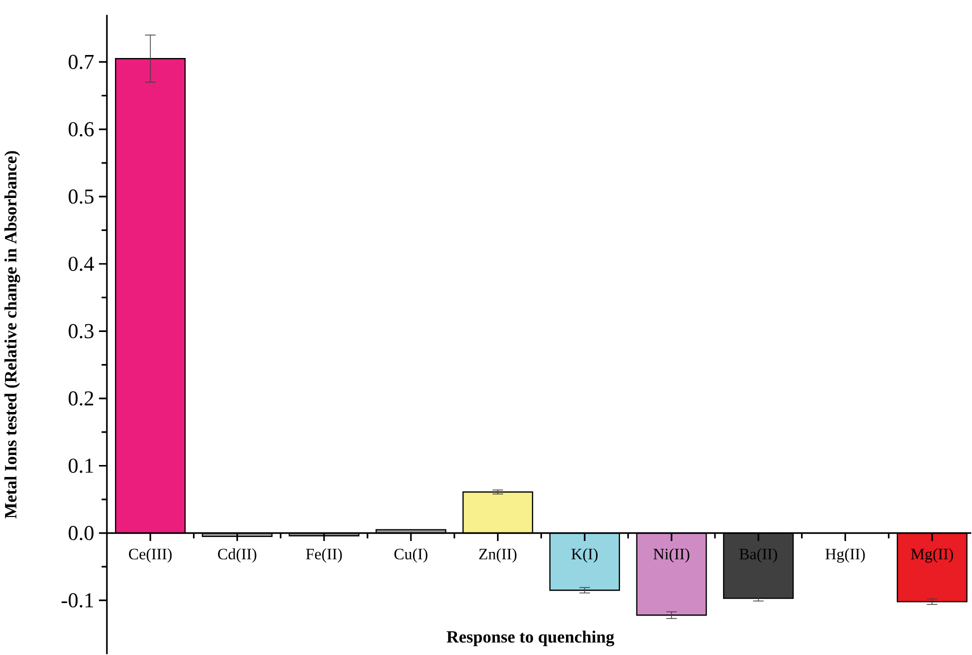 The height and width of the screenshot is (655, 972). Describe the element at coordinates (671, 555) in the screenshot. I see `x-tick-label: Ni(II)` at that location.